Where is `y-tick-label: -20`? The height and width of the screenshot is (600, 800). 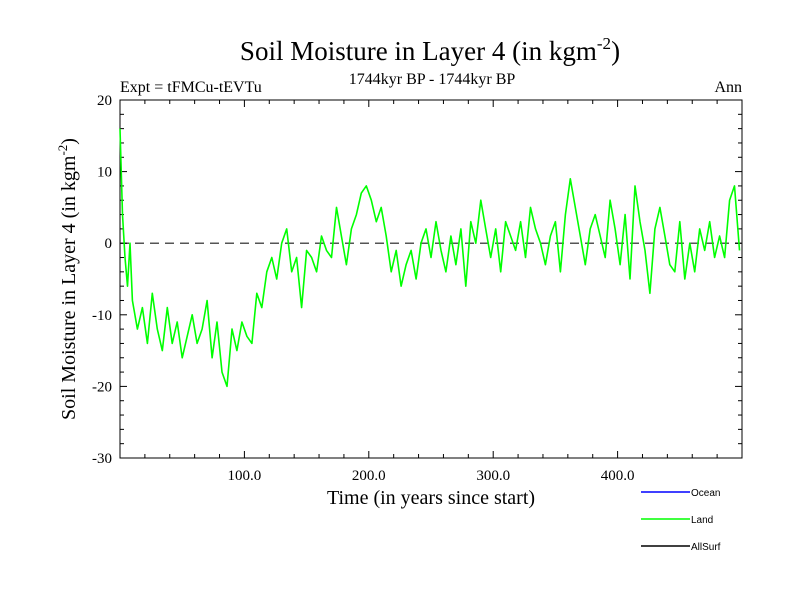 y-tick-label: -20 is located at coordinates (102, 387).